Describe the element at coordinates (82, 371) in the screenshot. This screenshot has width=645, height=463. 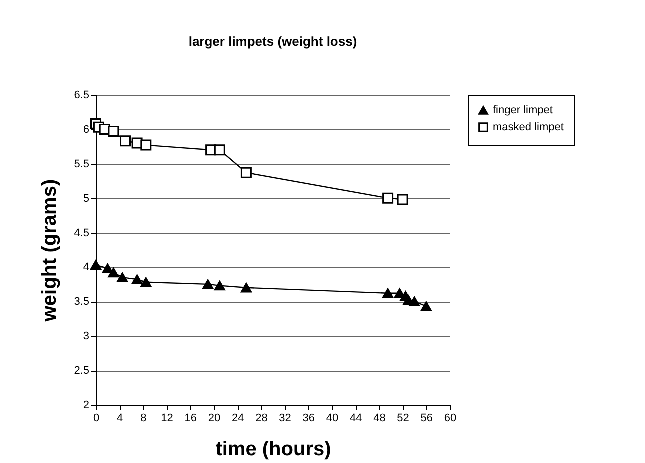
I see `y-tick-label: 2.5` at that location.